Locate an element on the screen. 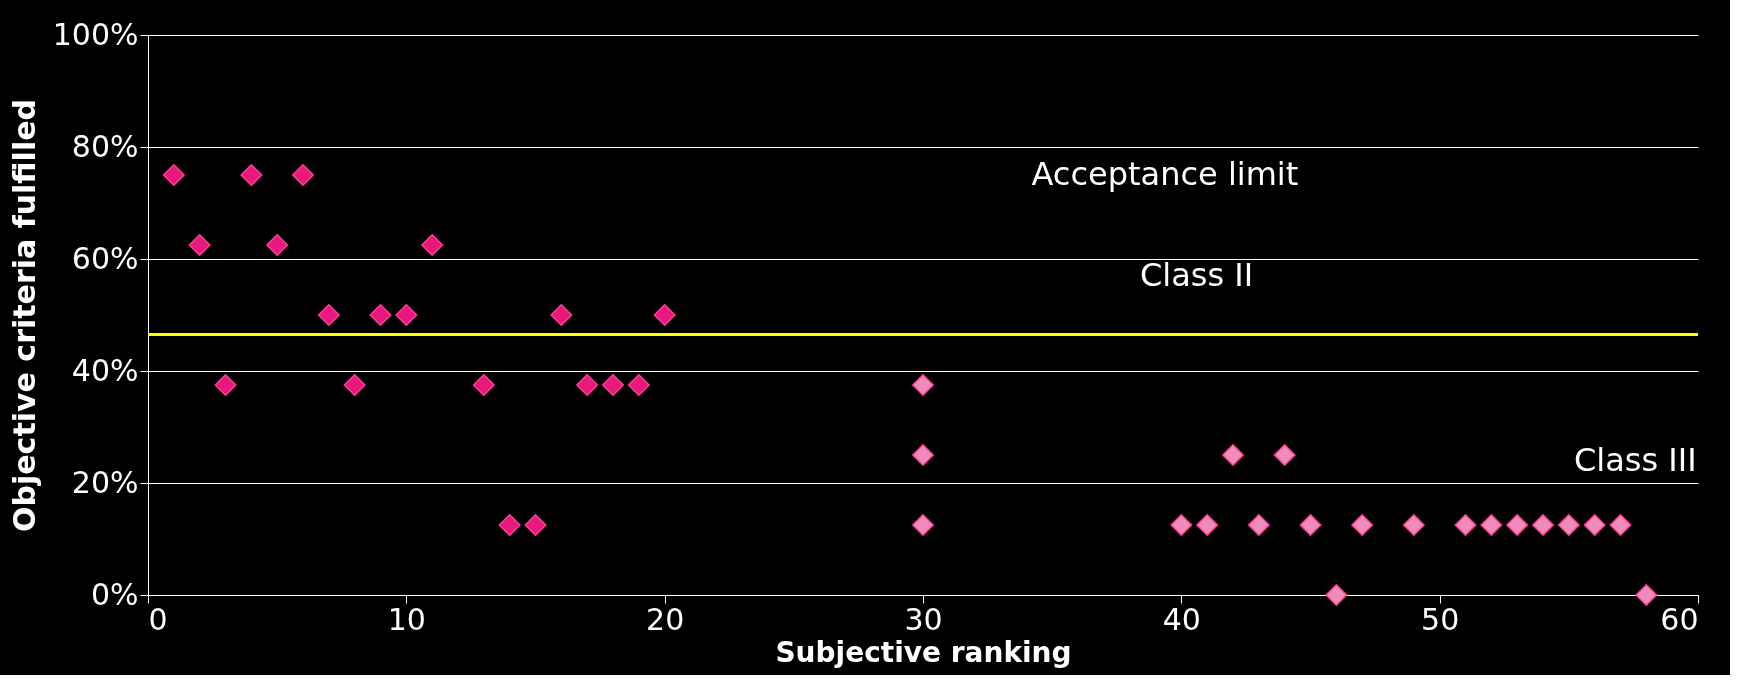 The height and width of the screenshot is (682, 1737). x-tick-label: 60 is located at coordinates (1679, 619).